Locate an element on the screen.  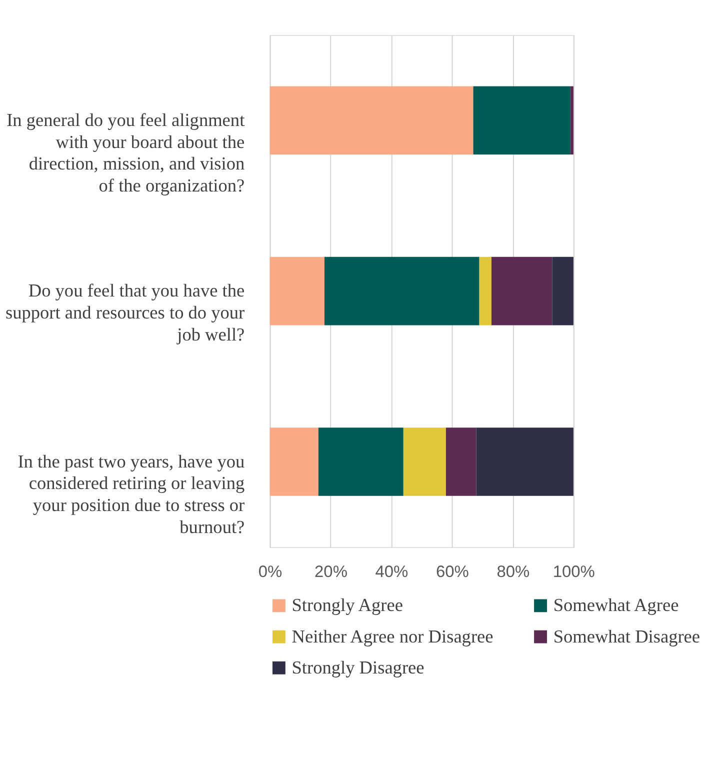
x-tick-label: 60% is located at coordinates (453, 571).